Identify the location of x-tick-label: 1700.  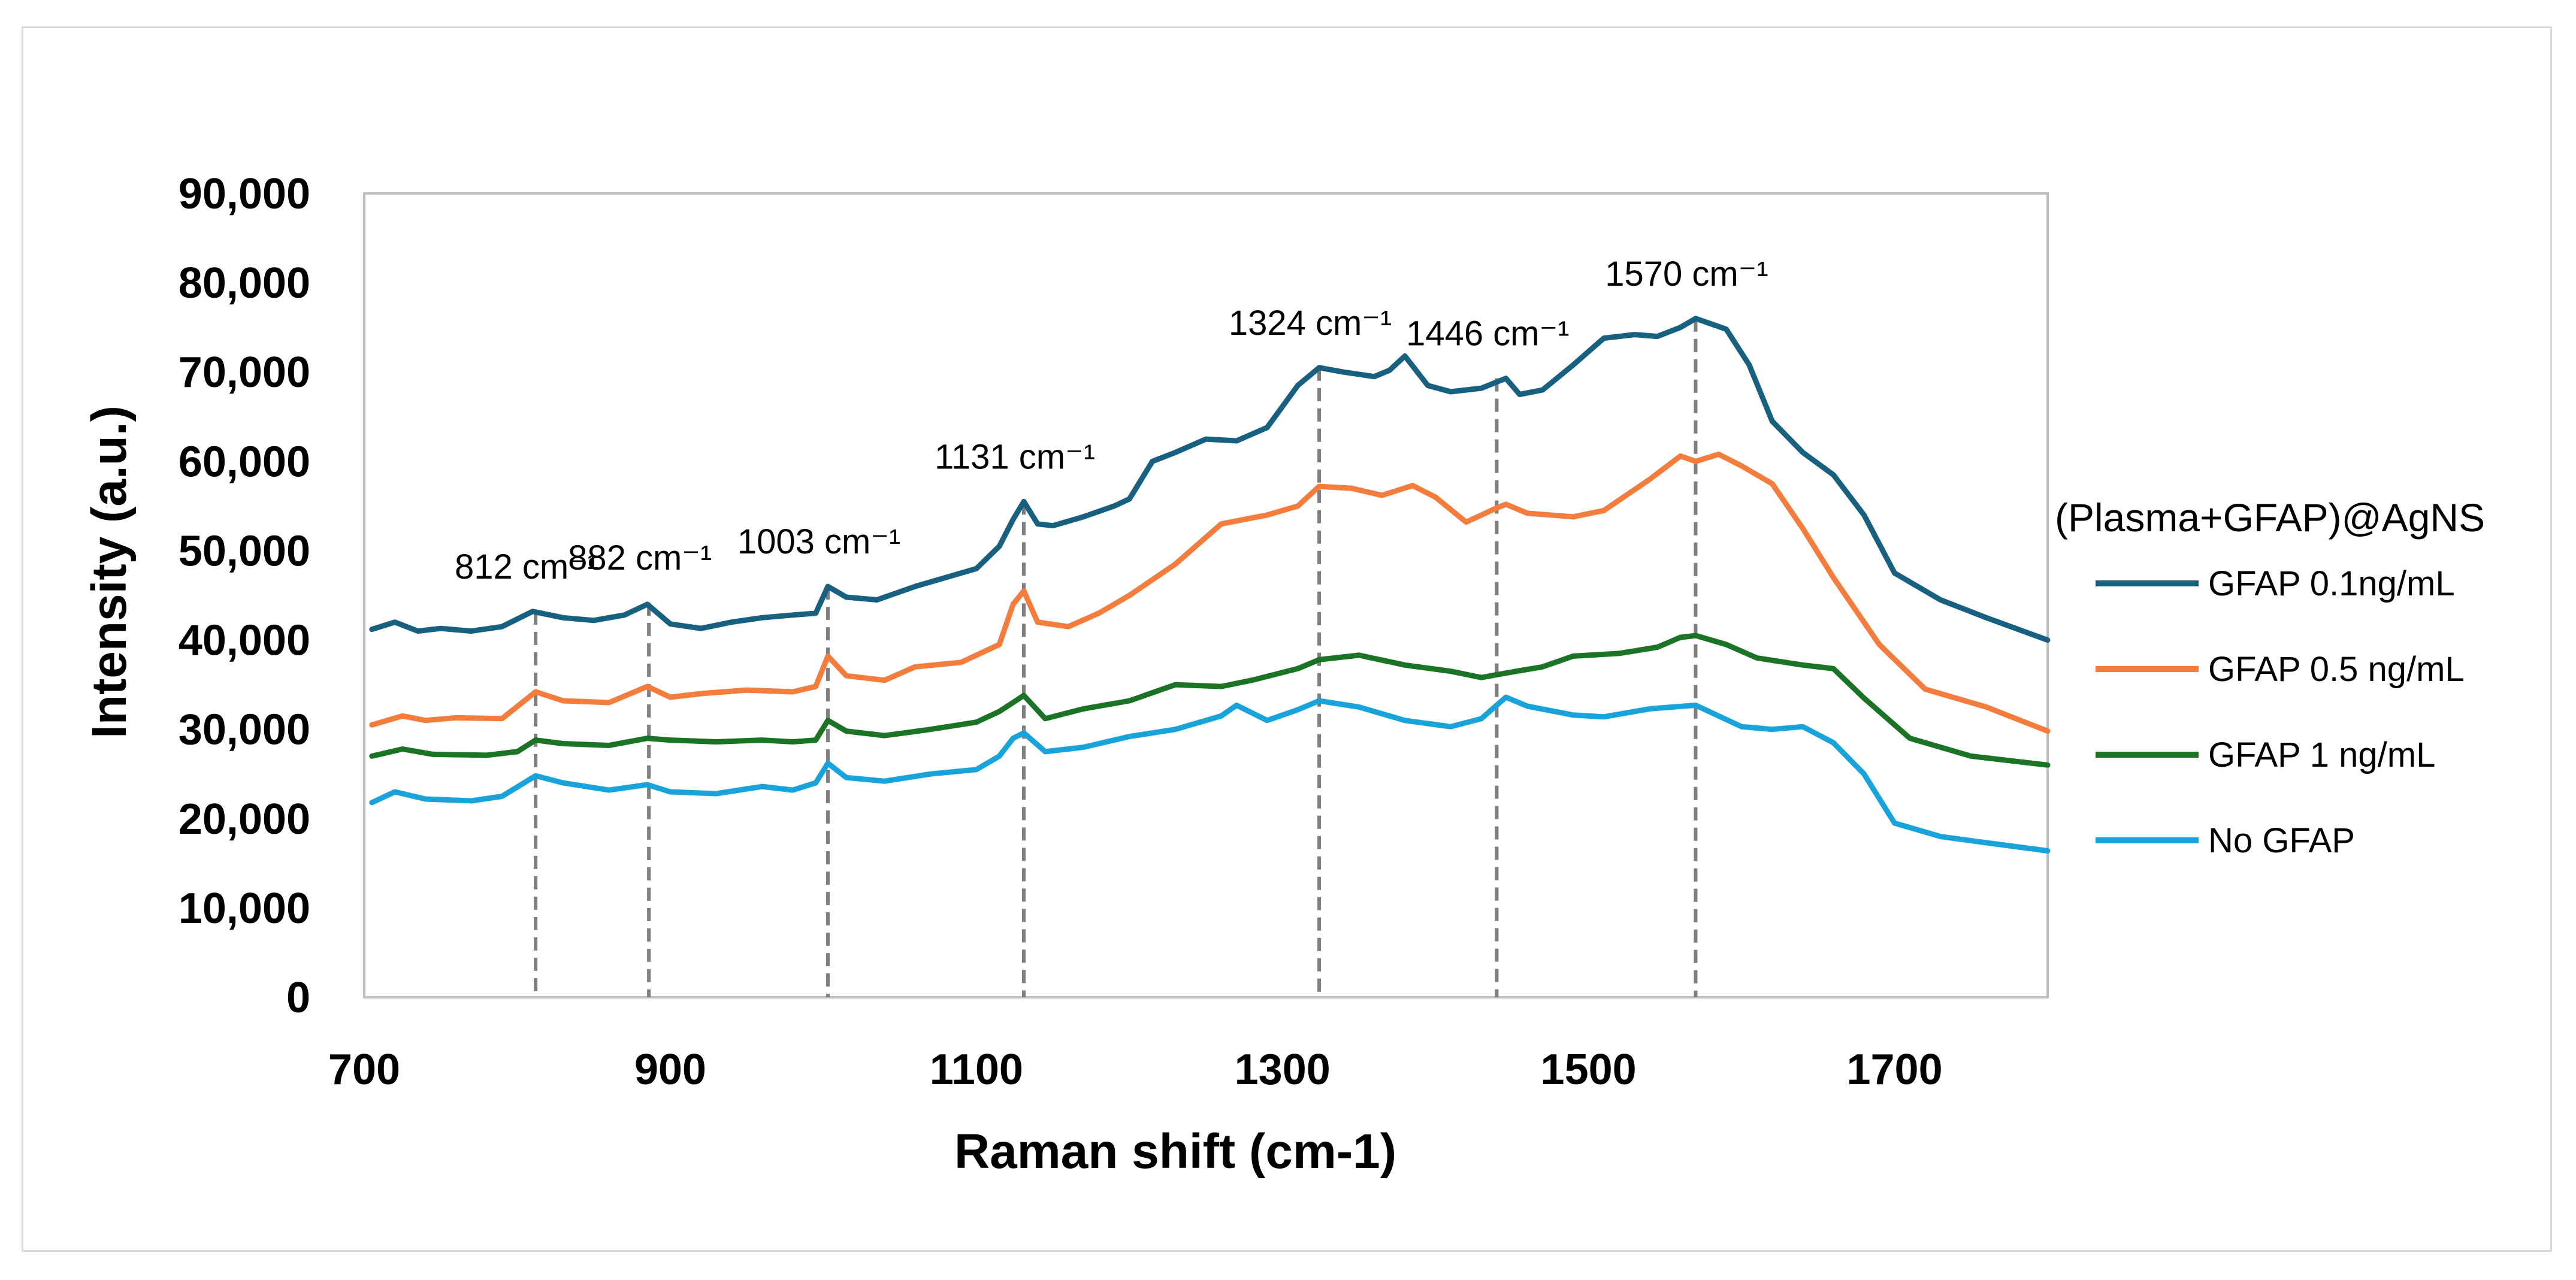
(1894, 1070).